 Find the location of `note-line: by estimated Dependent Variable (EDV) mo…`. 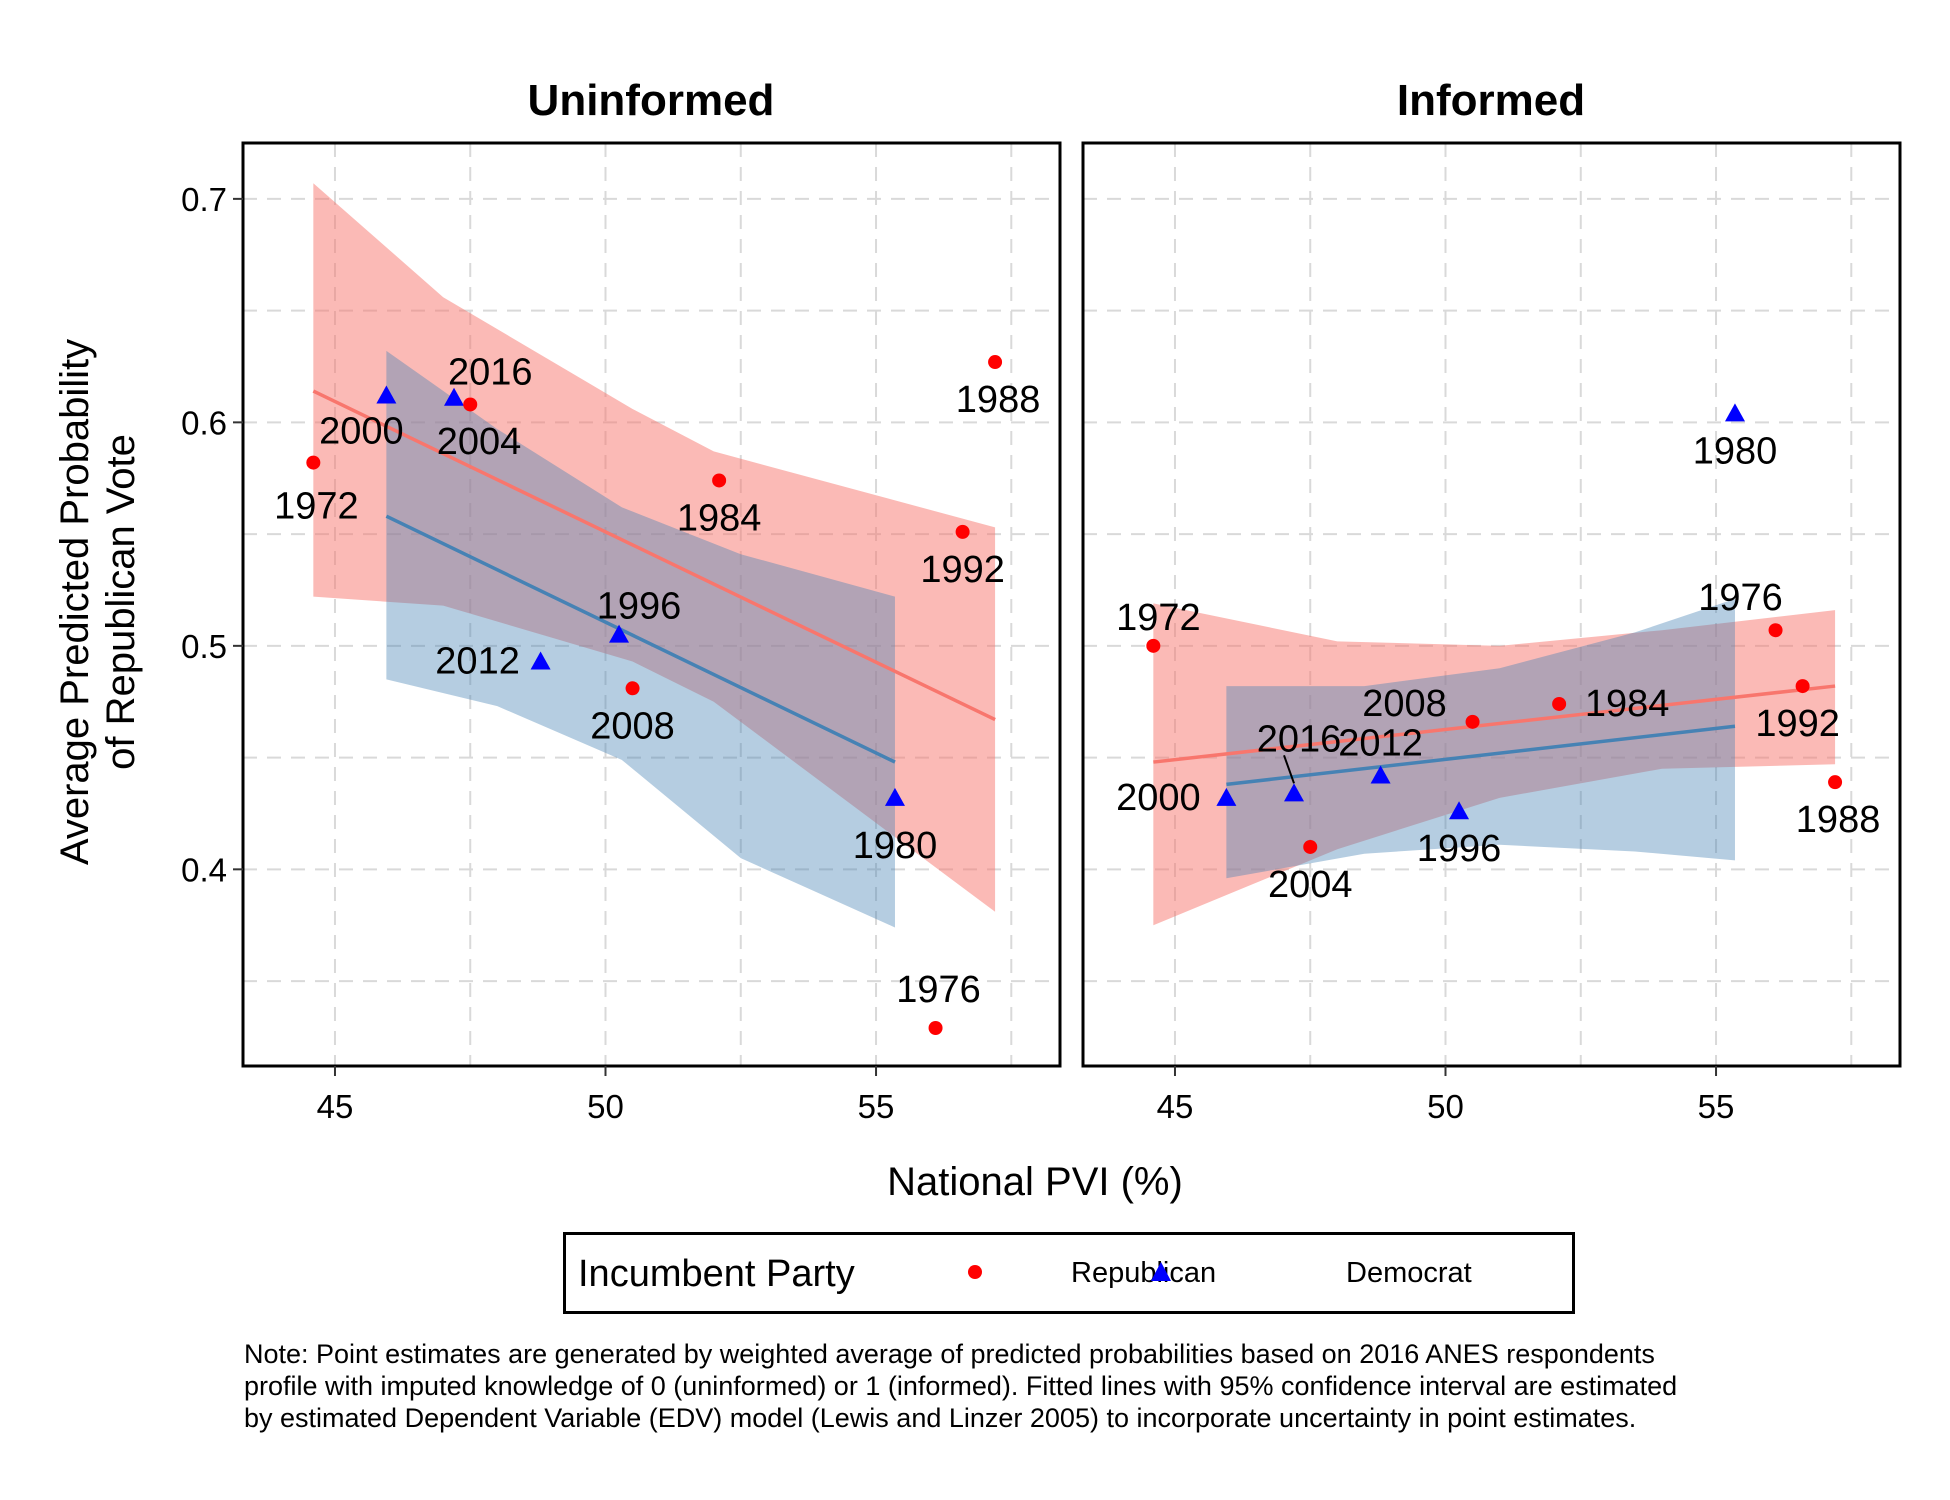

note-line: by estimated Dependent Variable (EDV) mo… is located at coordinates (940, 1418).